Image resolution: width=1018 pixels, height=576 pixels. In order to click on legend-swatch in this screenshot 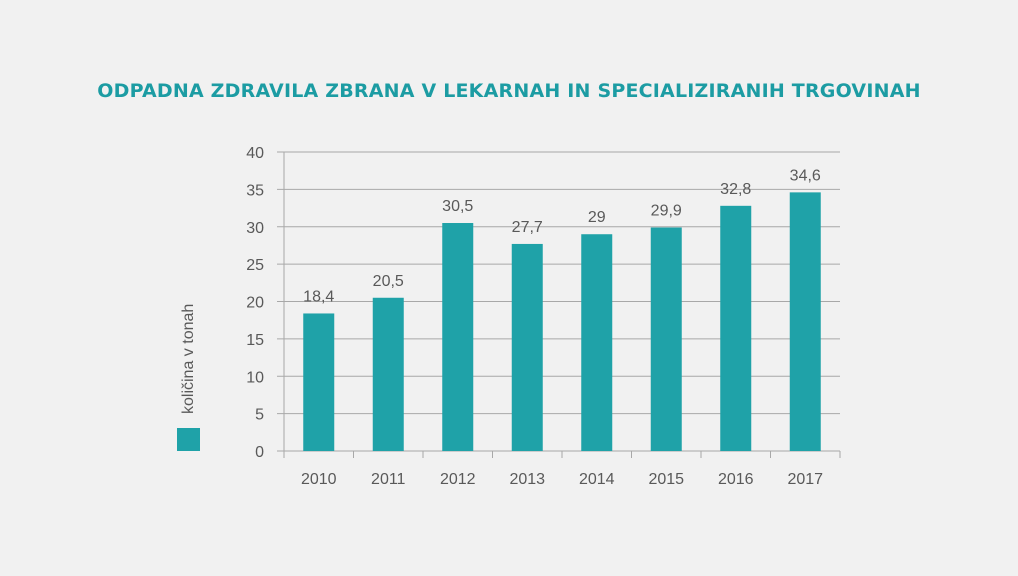, I will do `click(188, 439)`.